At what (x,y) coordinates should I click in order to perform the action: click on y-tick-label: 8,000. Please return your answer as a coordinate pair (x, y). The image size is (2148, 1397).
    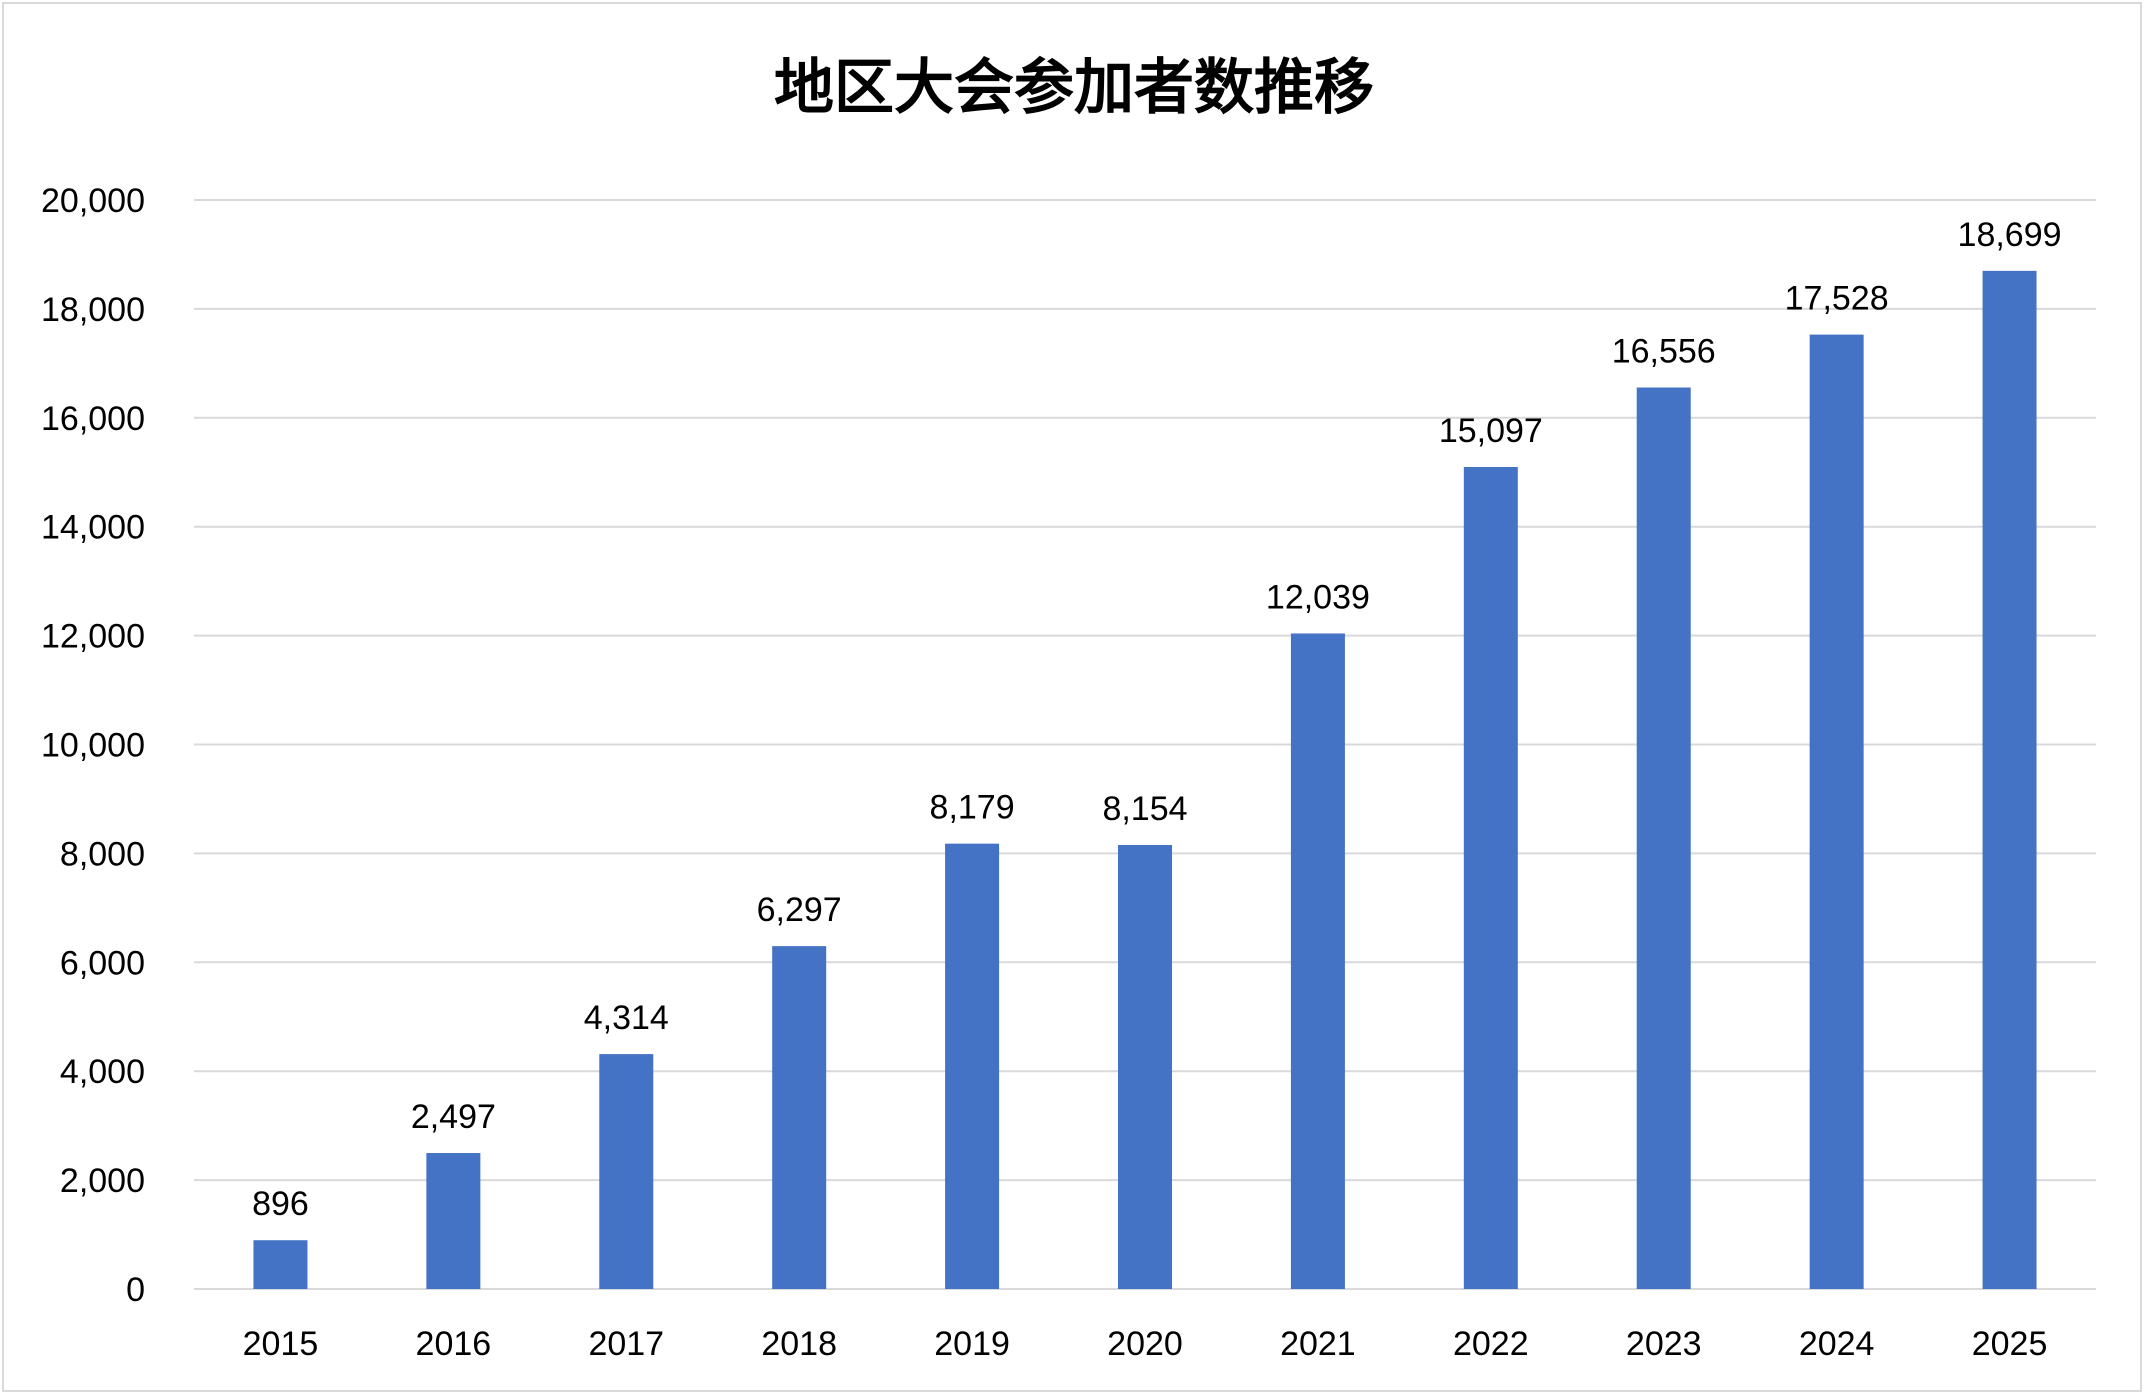
    Looking at the image, I should click on (102, 854).